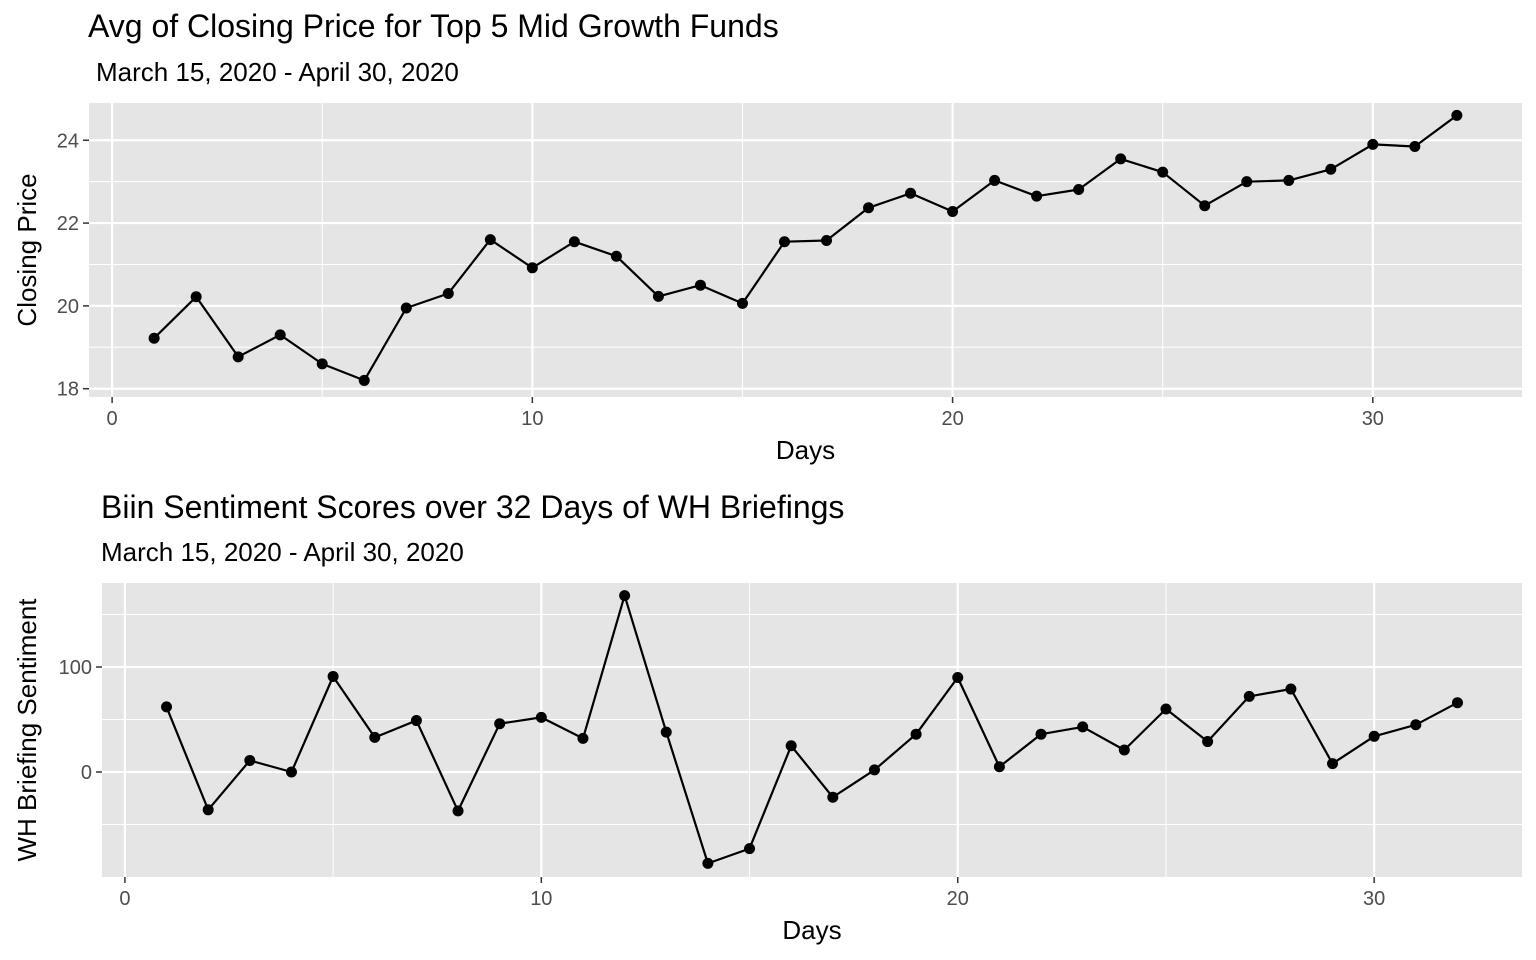 This screenshot has width=1536, height=960. I want to click on y-axis-title: Closing Price, so click(27, 249).